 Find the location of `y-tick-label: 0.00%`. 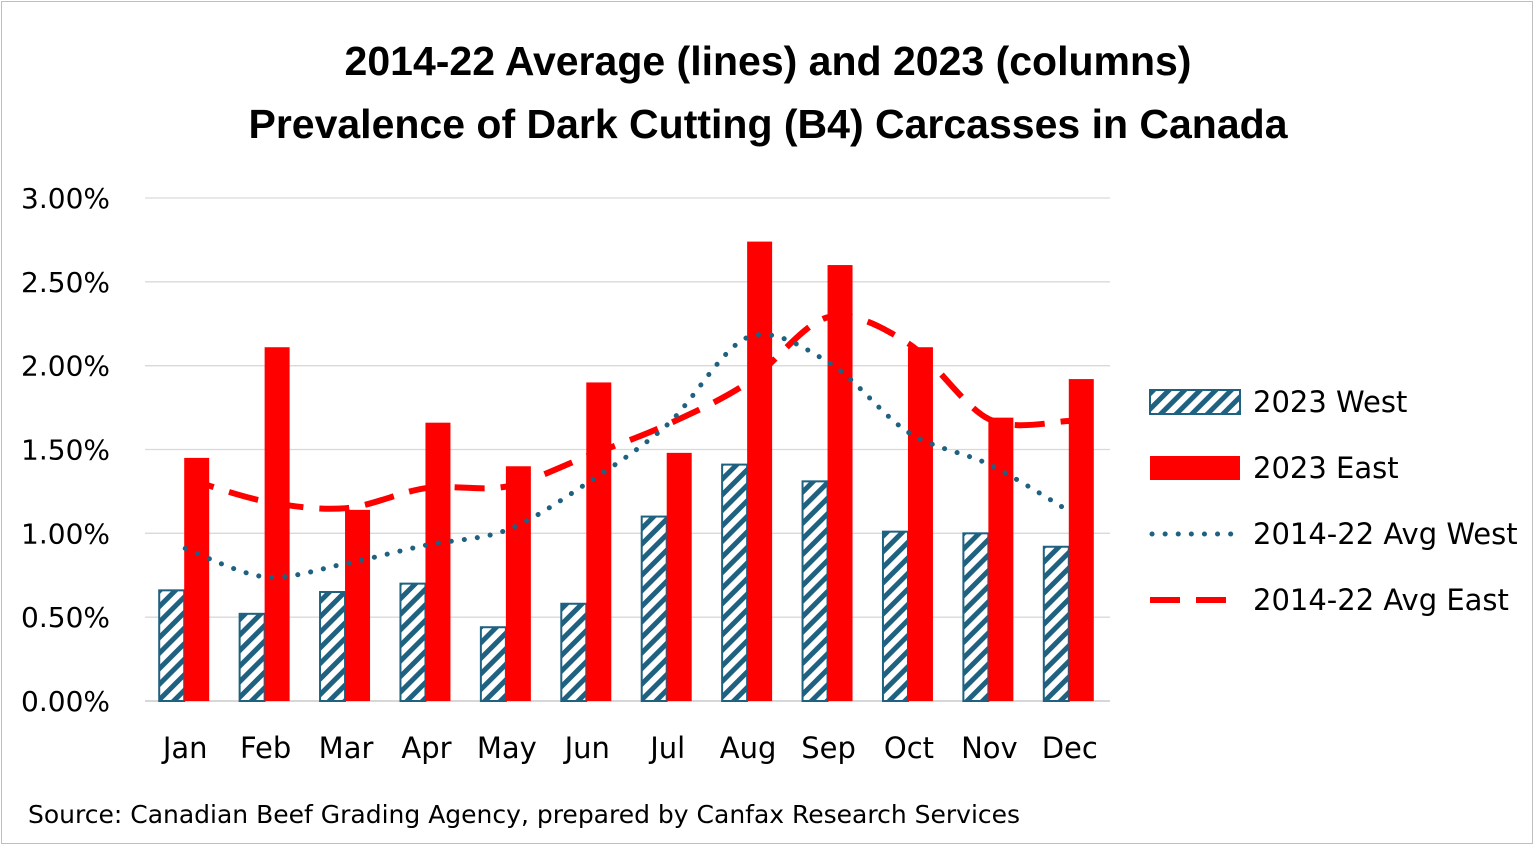

y-tick-label: 0.00% is located at coordinates (65, 701).